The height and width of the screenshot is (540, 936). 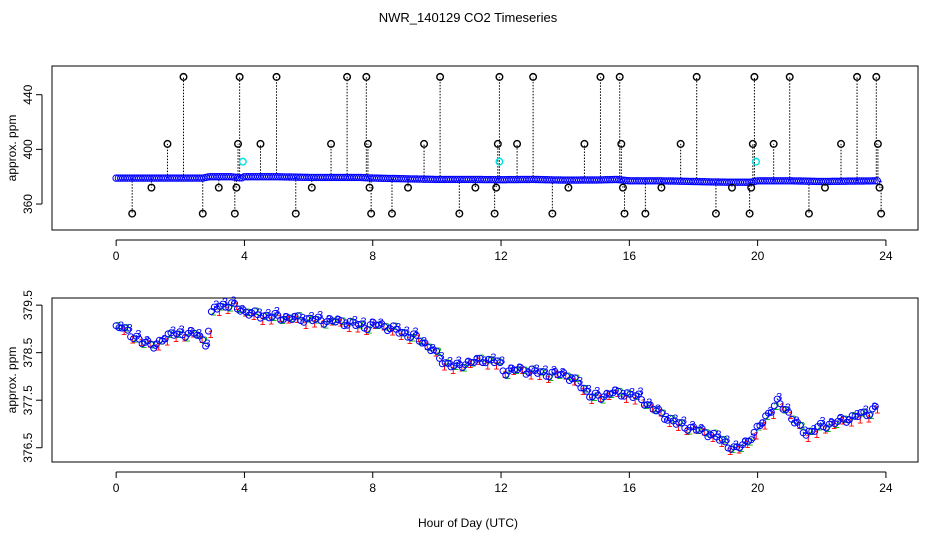 I want to click on bottom-x-tick-label: 12, so click(x=501, y=488).